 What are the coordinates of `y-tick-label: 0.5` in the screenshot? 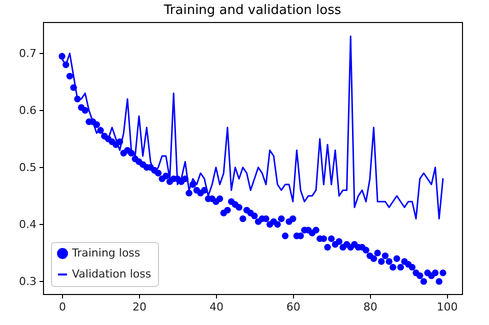 It's located at (27, 167).